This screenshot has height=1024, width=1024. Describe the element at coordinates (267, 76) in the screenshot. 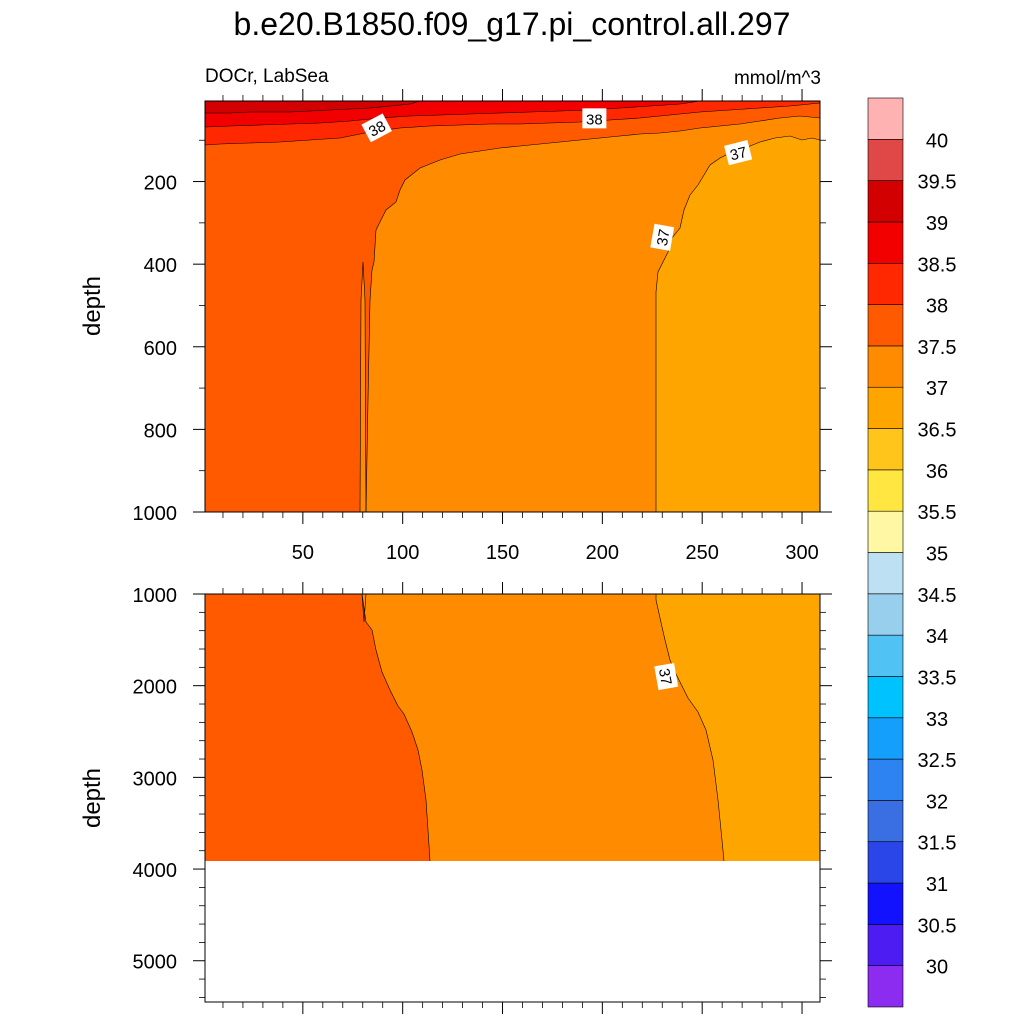

I see `variable-region-label: DOCr, LabSea` at that location.